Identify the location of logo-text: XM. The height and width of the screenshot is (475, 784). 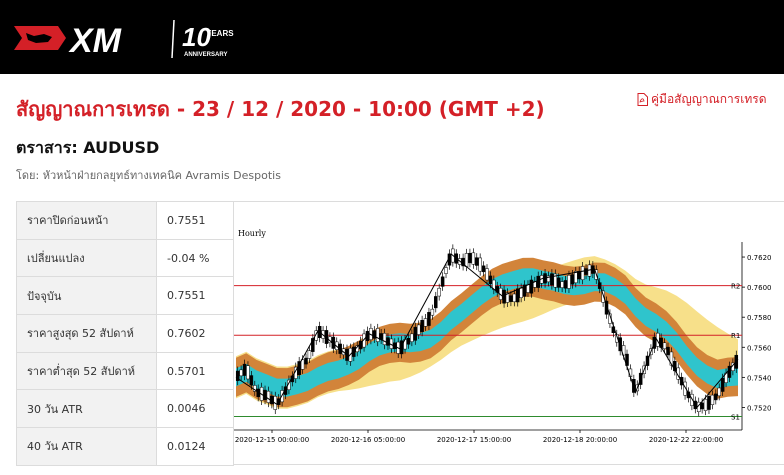
(95, 41).